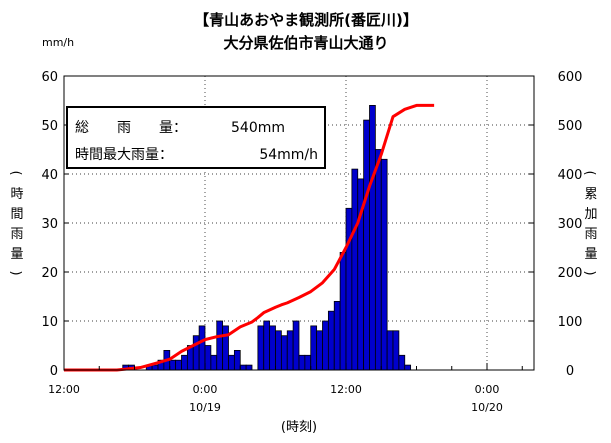 This screenshot has width=611, height=443. Describe the element at coordinates (589, 172) in the screenshot. I see `right-axis-label-char: (` at that location.